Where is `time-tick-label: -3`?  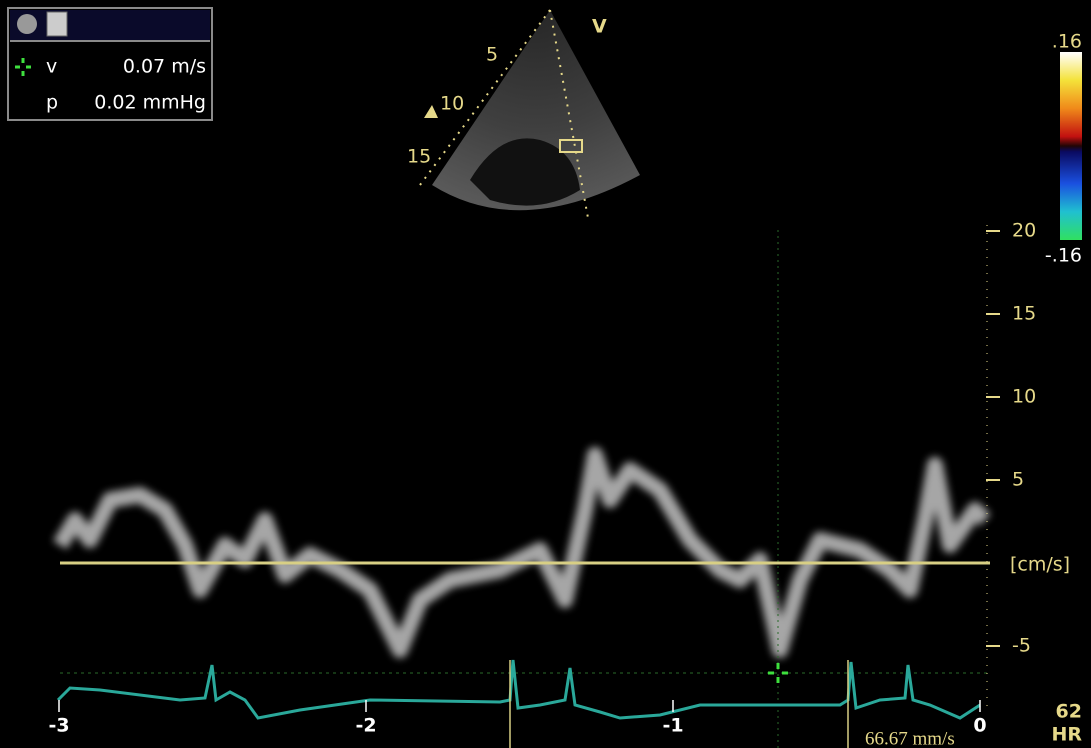 time-tick-label: -3 is located at coordinates (58, 726).